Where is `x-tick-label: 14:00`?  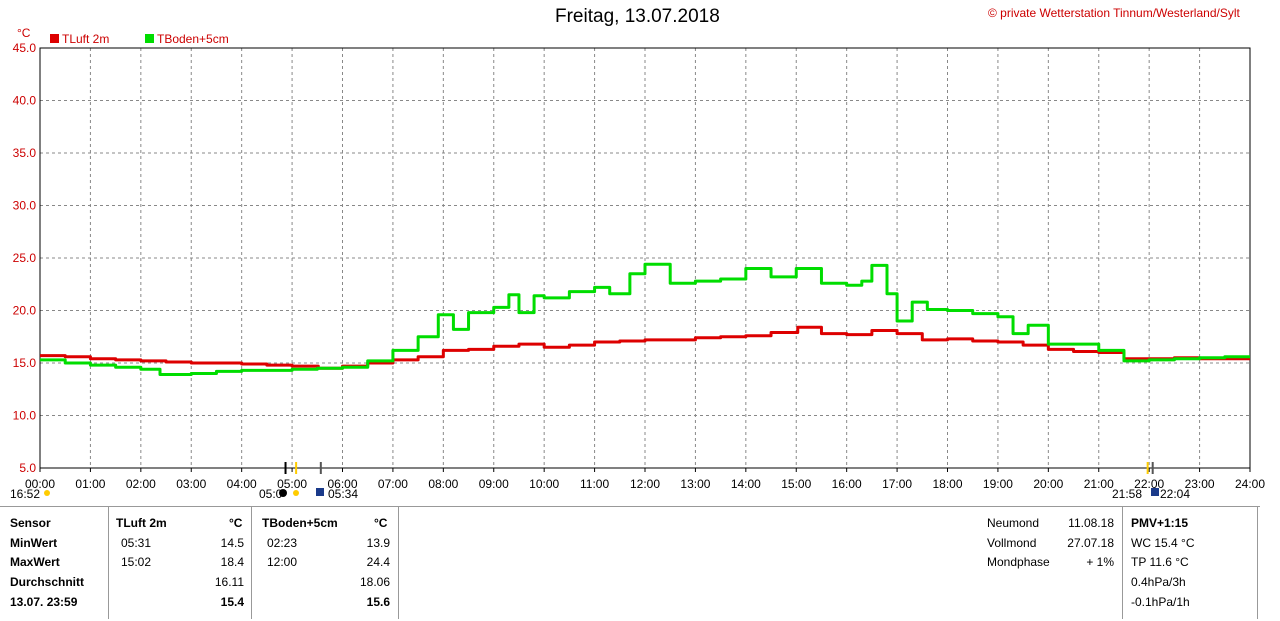
x-tick-label: 14:00 is located at coordinates (746, 484).